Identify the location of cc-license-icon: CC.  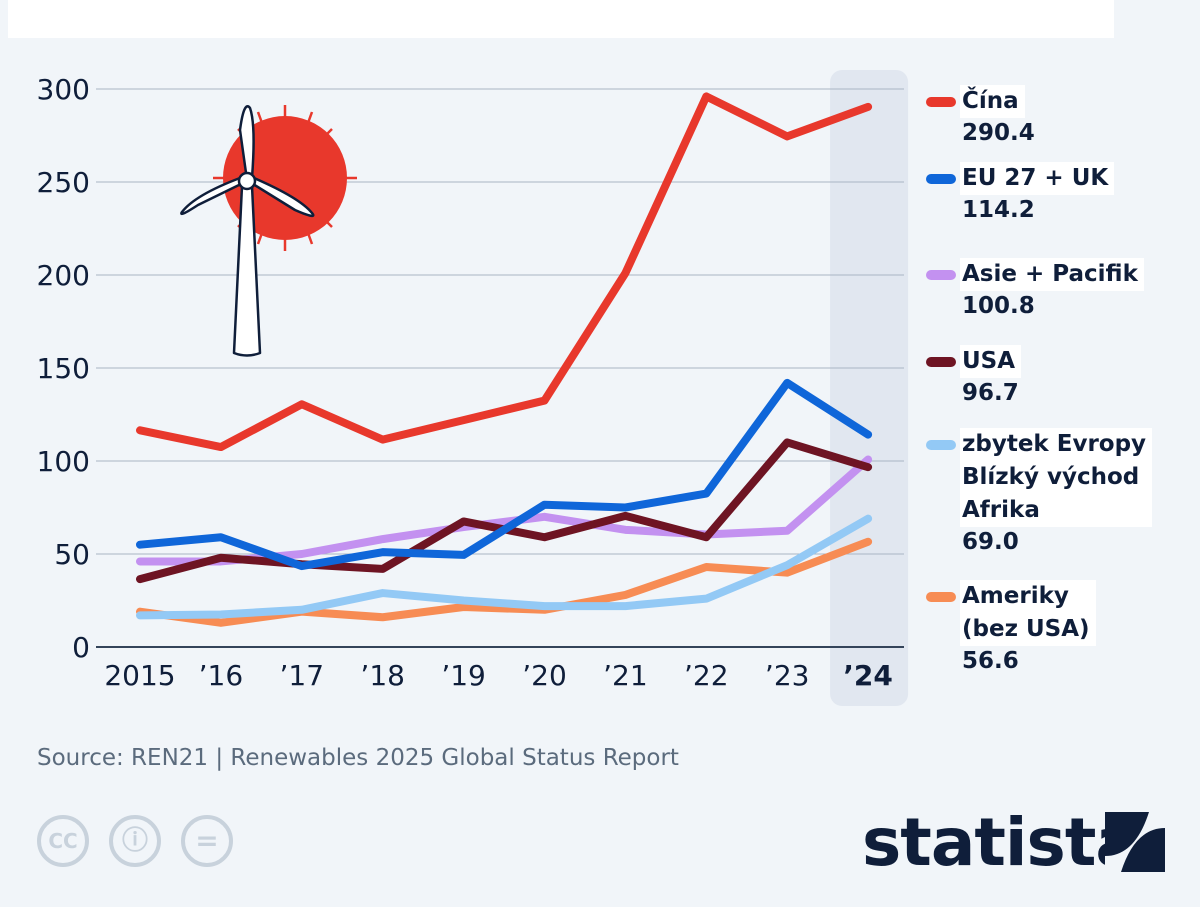
(63, 841).